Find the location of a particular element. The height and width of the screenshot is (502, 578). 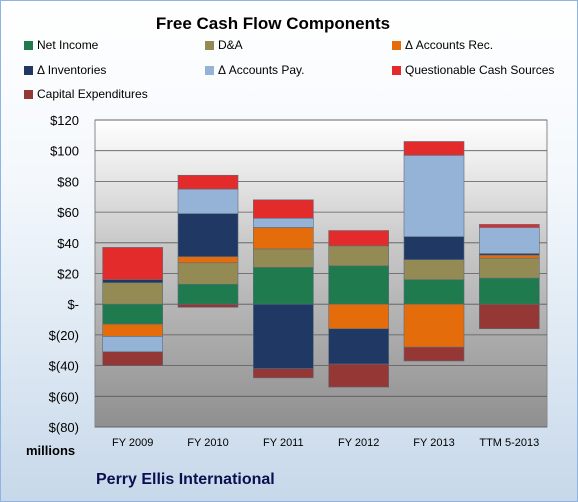

x-tick-label: FY 2012 is located at coordinates (358, 443).